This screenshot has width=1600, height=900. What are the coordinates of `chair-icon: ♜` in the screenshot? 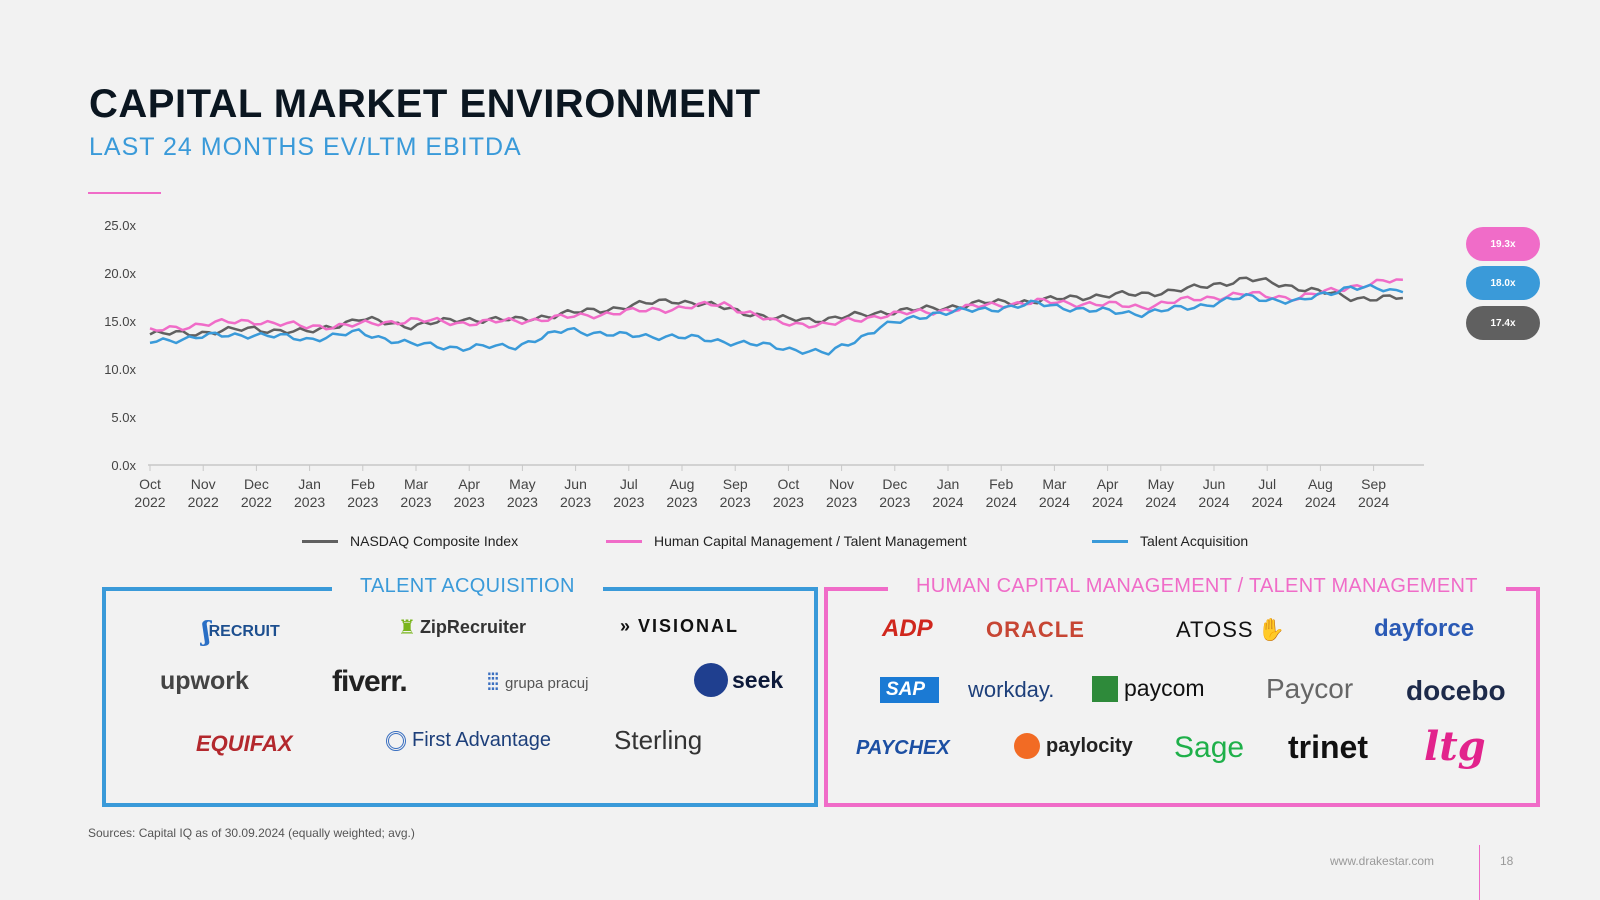 It's located at (407, 628).